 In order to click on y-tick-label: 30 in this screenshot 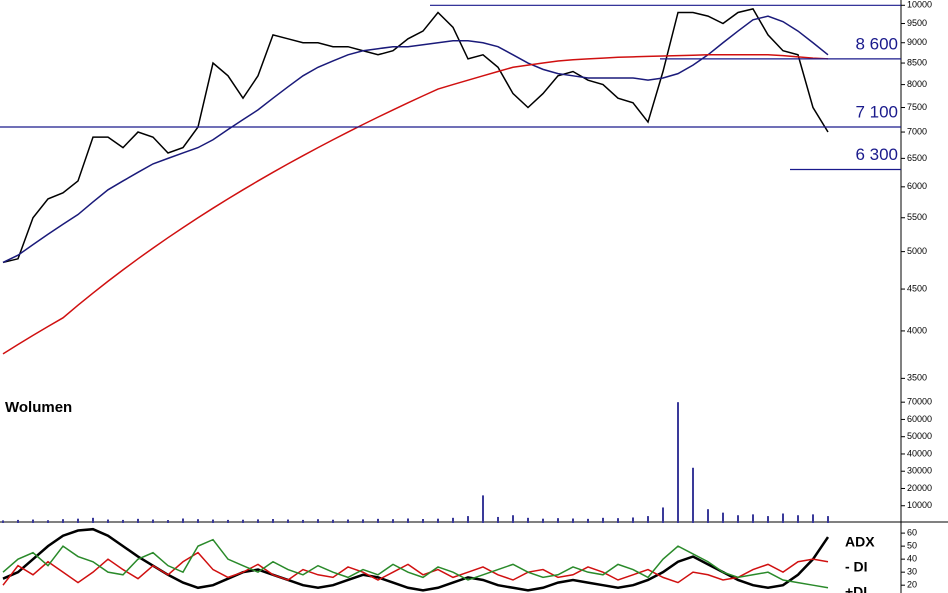, I will do `click(912, 572)`.